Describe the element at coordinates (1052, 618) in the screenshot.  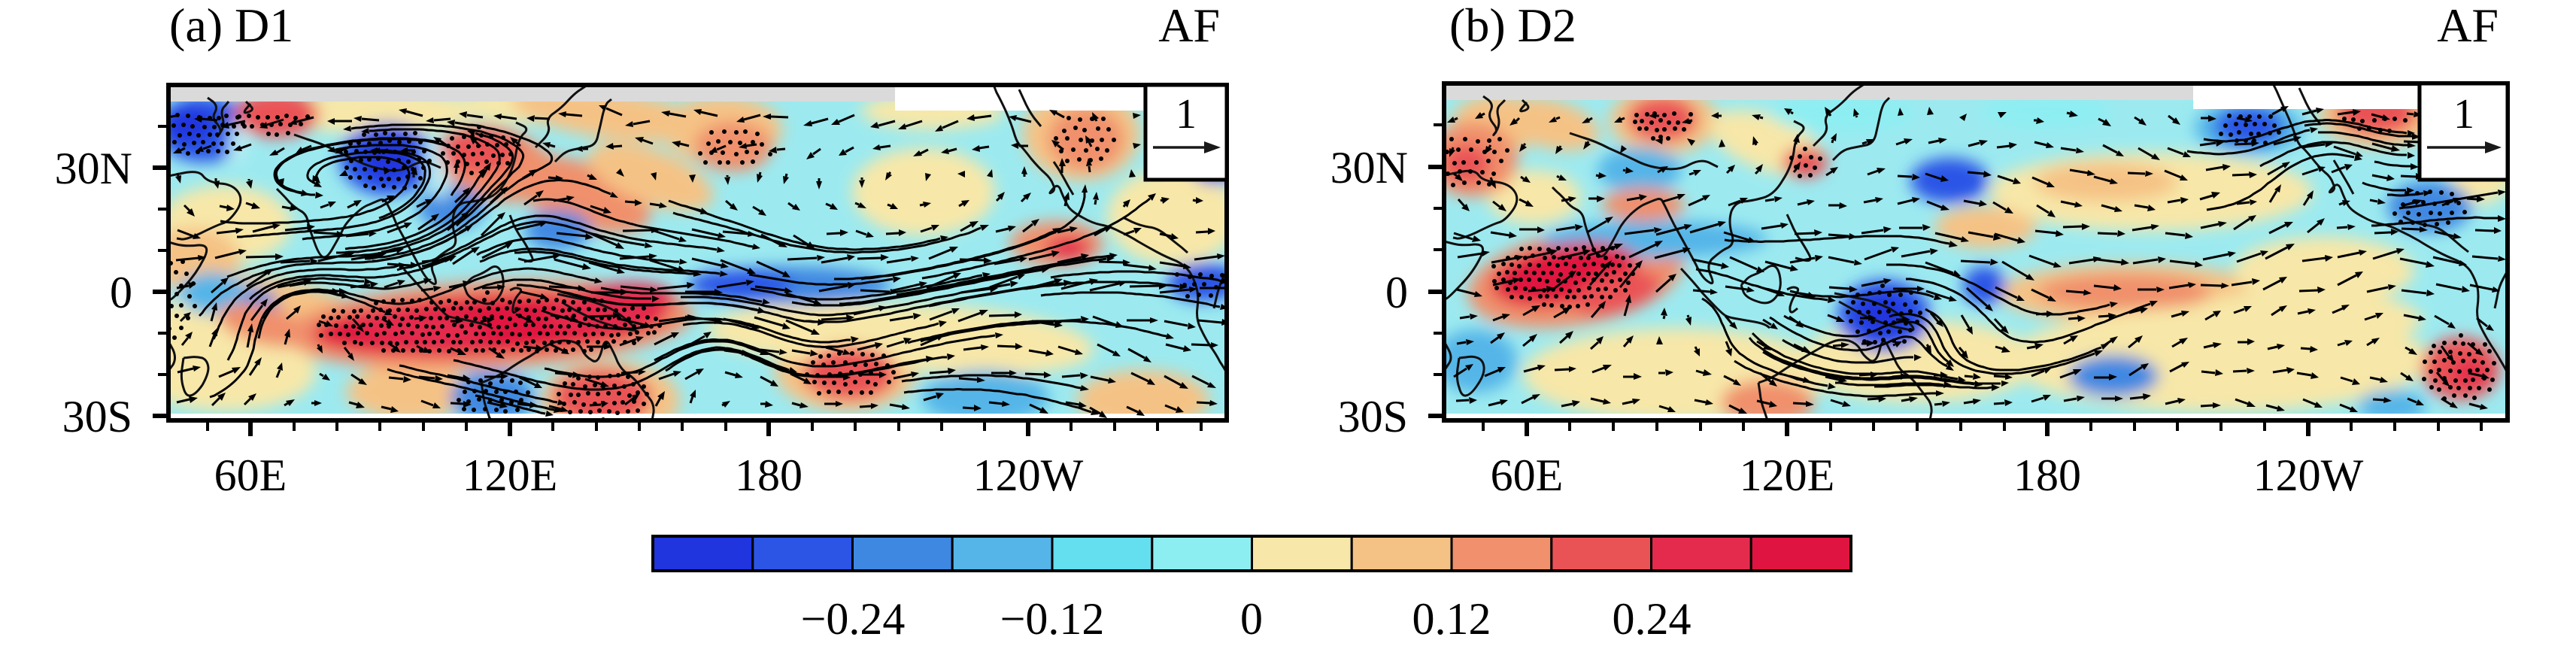
I see `svg-text: −0.12` at that location.